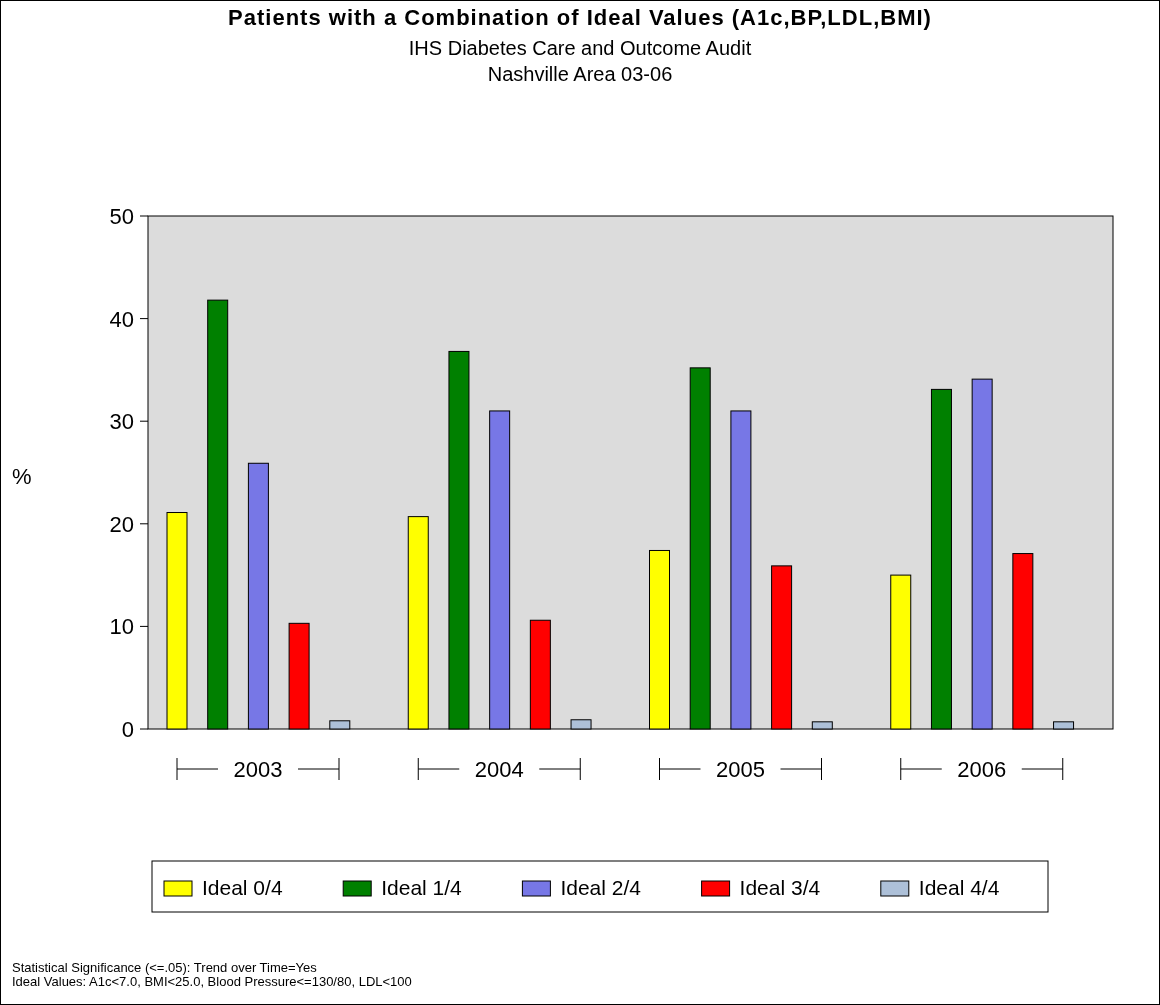  Describe the element at coordinates (258, 769) in the screenshot. I see `x-tick-label: 2003` at that location.